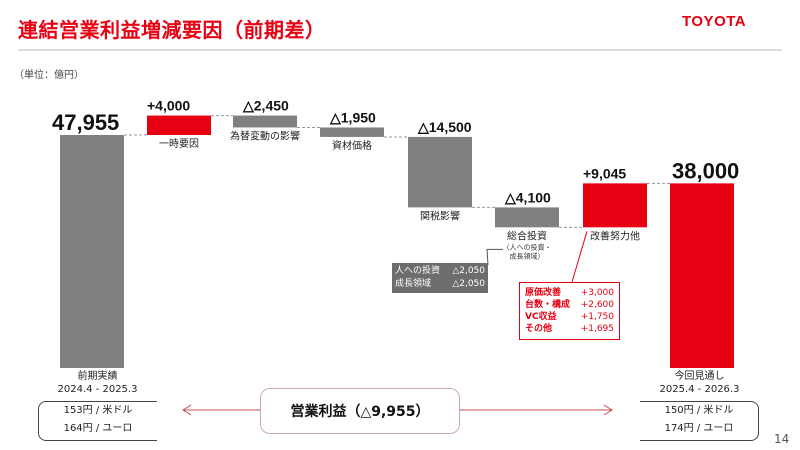  What do you see at coordinates (541, 317) in the screenshot?
I see `improvement-name: VC収益` at bounding box center [541, 317].